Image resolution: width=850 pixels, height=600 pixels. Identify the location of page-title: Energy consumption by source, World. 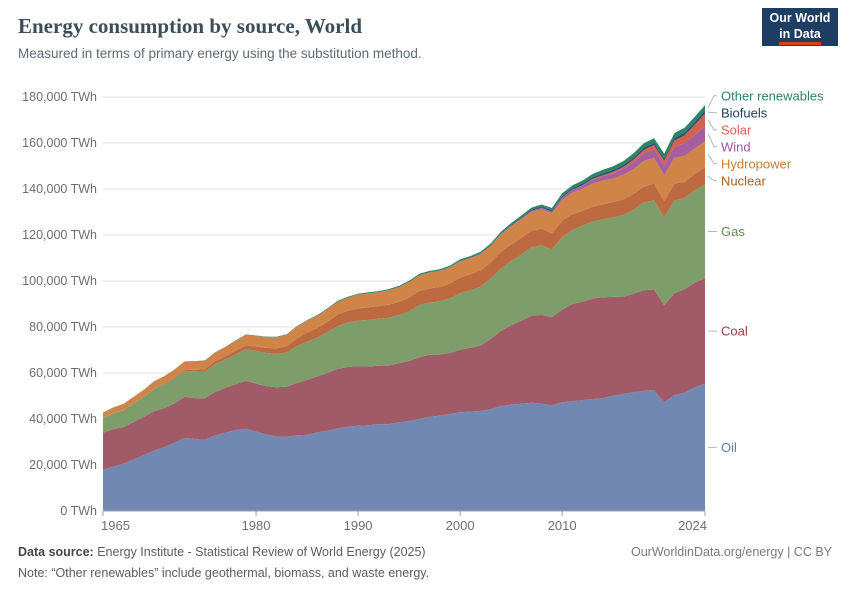
(190, 26).